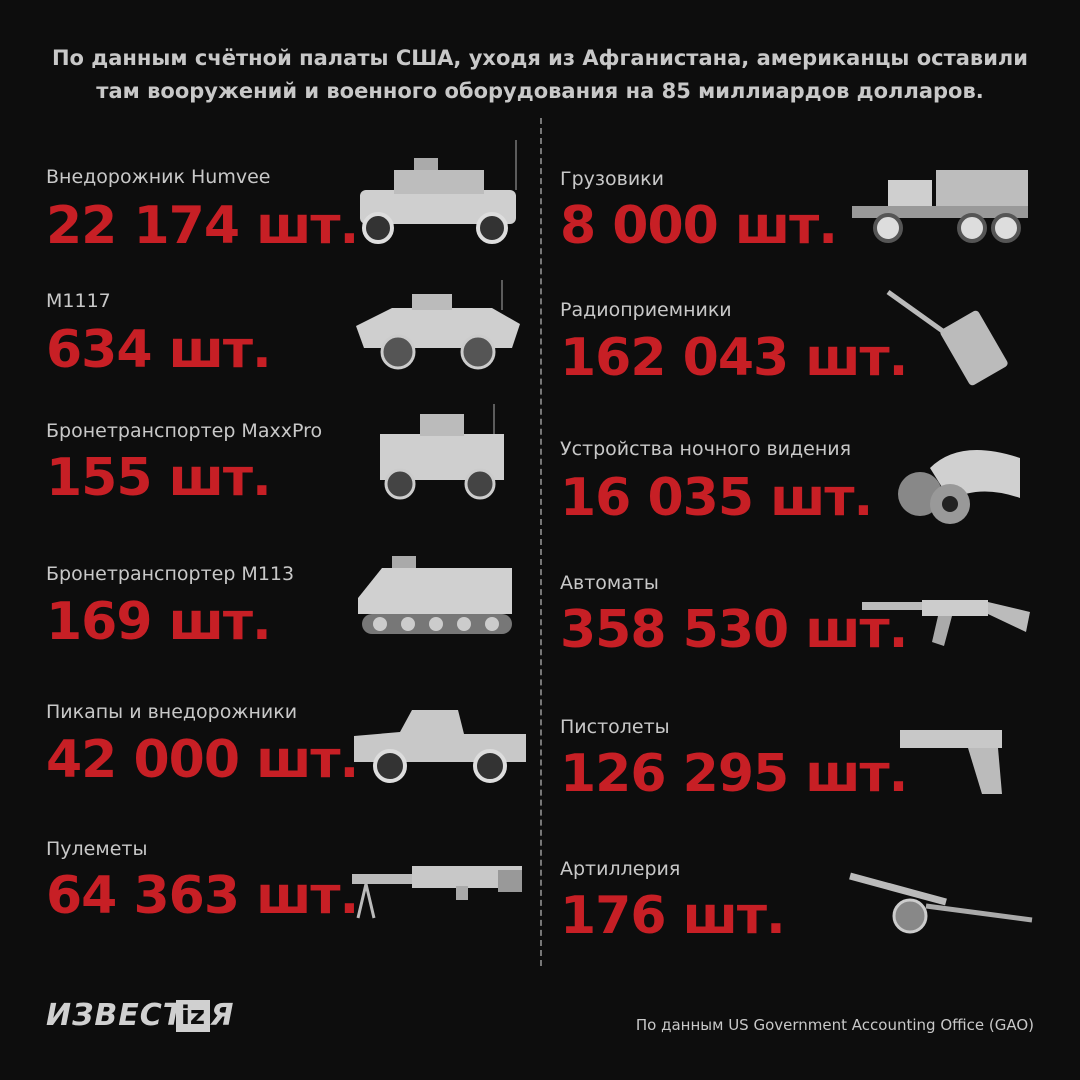 This screenshot has width=1080, height=1080. Describe the element at coordinates (940, 206) in the screenshot. I see `icon-truck` at that location.